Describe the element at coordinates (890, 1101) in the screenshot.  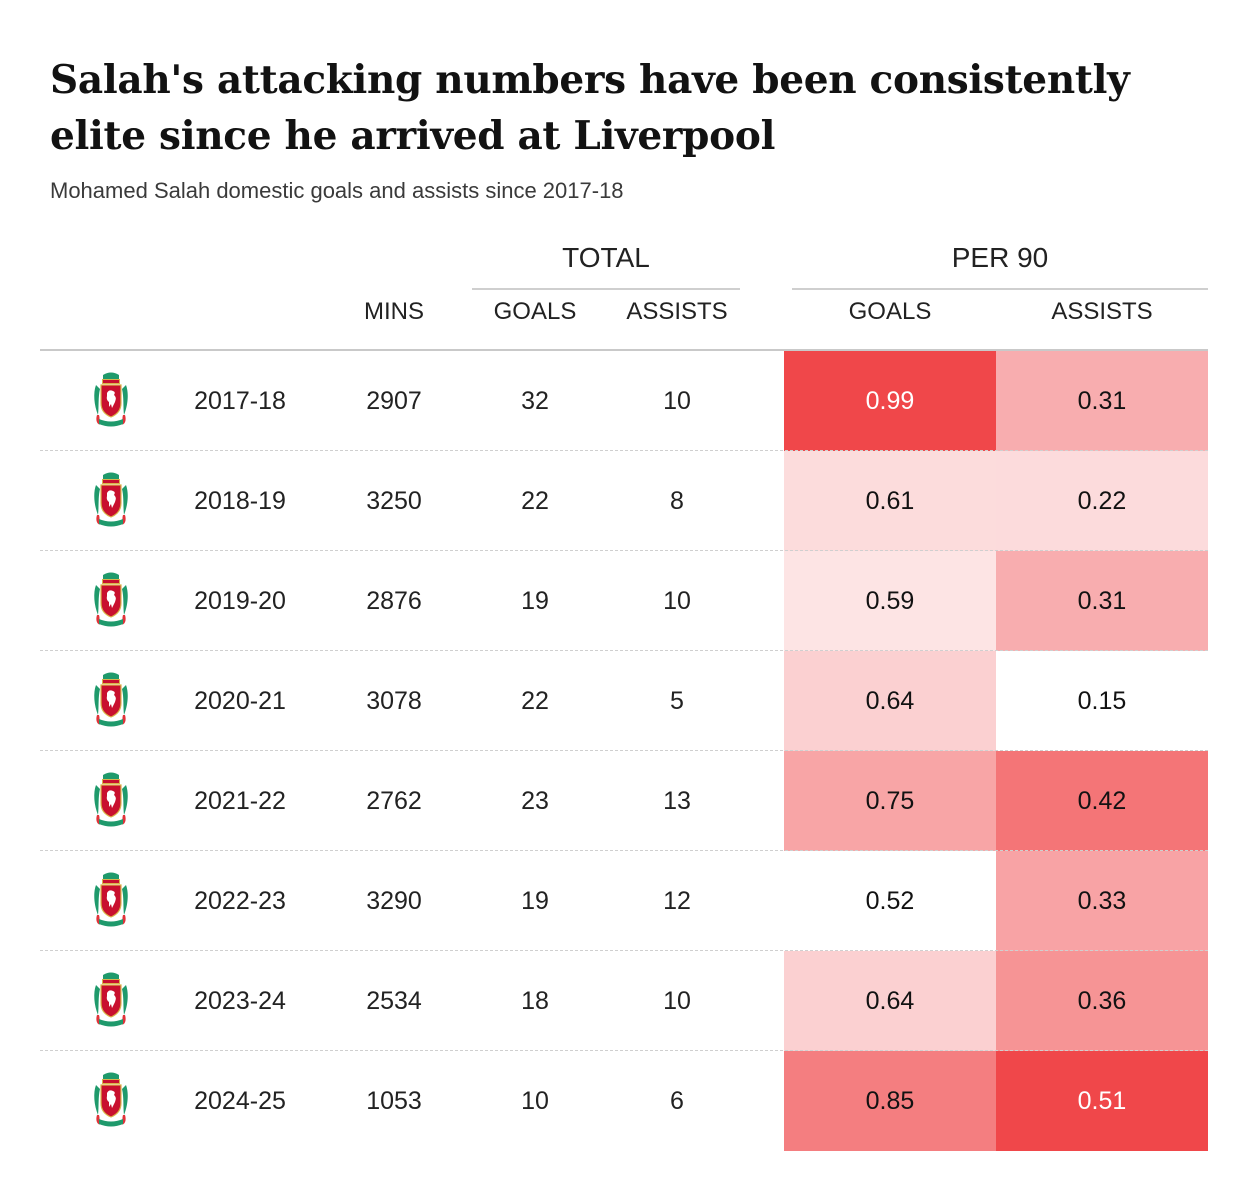
I see `per90-goals-cell: 0.85` at that location.